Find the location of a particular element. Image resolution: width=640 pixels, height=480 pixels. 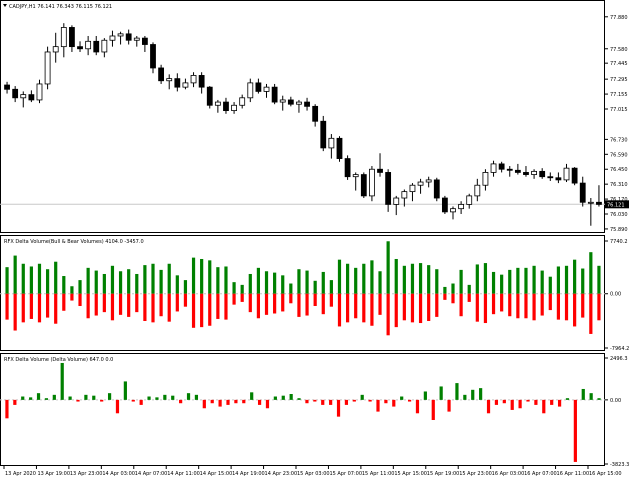

price-tick-label: 77.445 is located at coordinates (619, 64).